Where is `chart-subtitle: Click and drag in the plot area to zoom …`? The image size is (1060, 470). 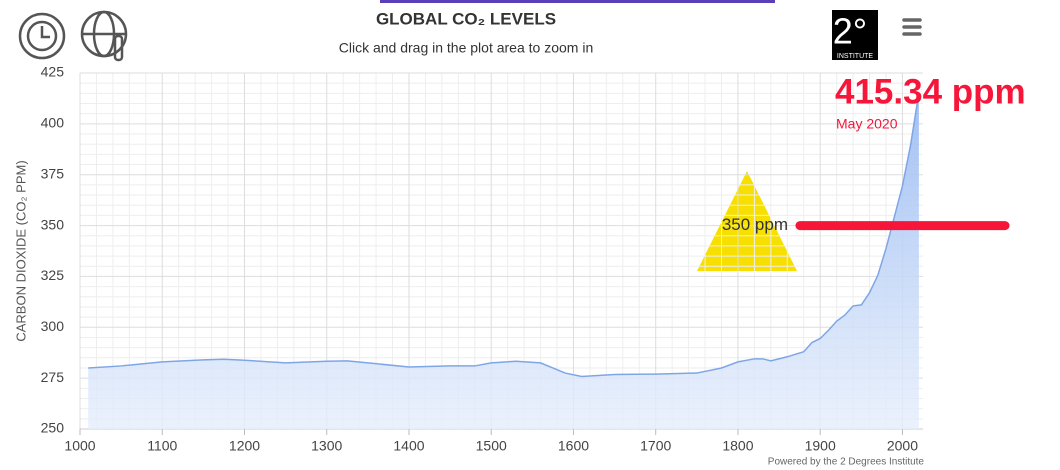
chart-subtitle: Click and drag in the plot area to zoom … is located at coordinates (466, 48).